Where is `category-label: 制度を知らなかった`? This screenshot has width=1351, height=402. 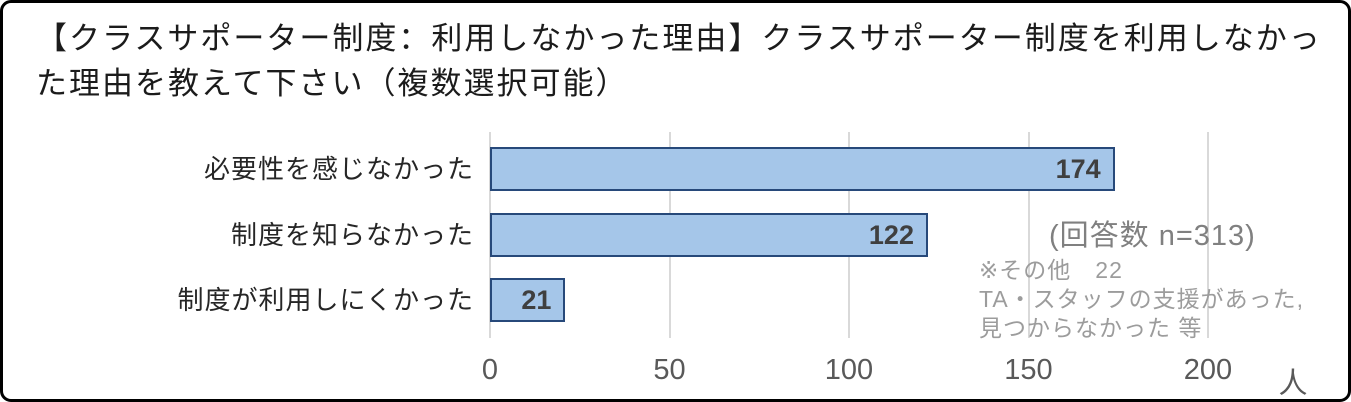 category-label: 制度を知らなかった is located at coordinates (352, 234).